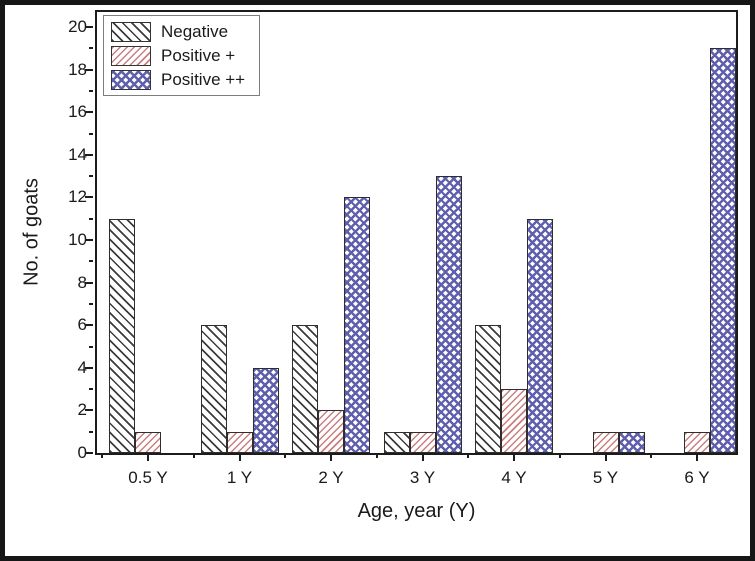  What do you see at coordinates (213, 389) in the screenshot?
I see `bar-negative-1-y` at bounding box center [213, 389].